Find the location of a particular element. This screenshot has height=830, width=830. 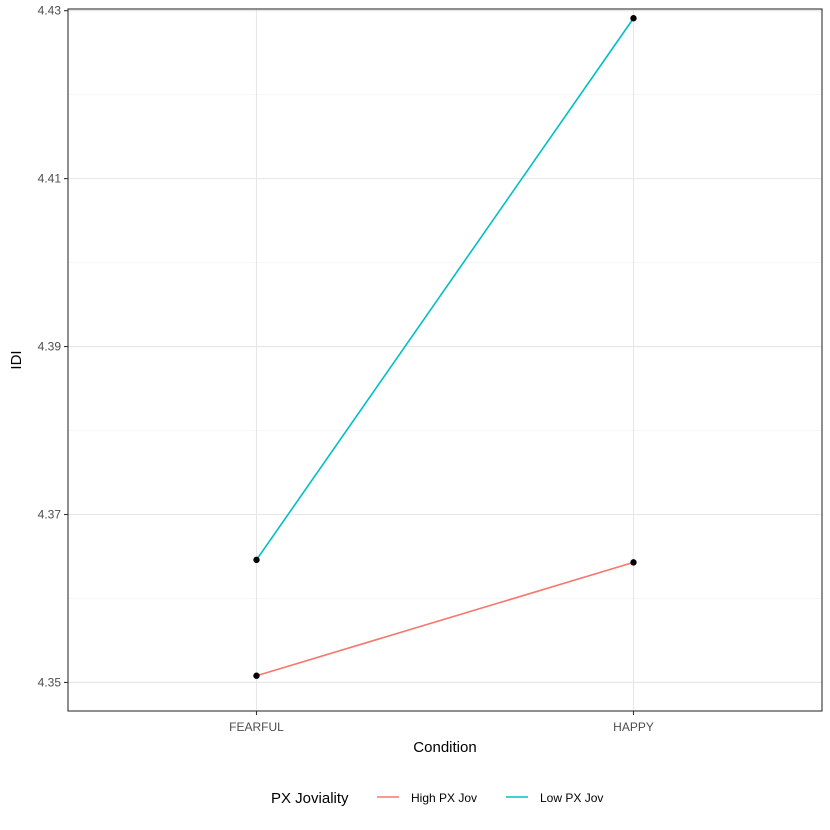

series-line is located at coordinates (445, 619).